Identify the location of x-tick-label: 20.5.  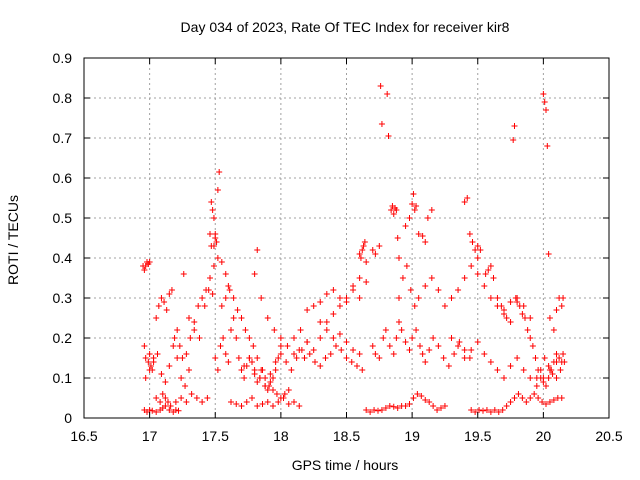
(608, 436).